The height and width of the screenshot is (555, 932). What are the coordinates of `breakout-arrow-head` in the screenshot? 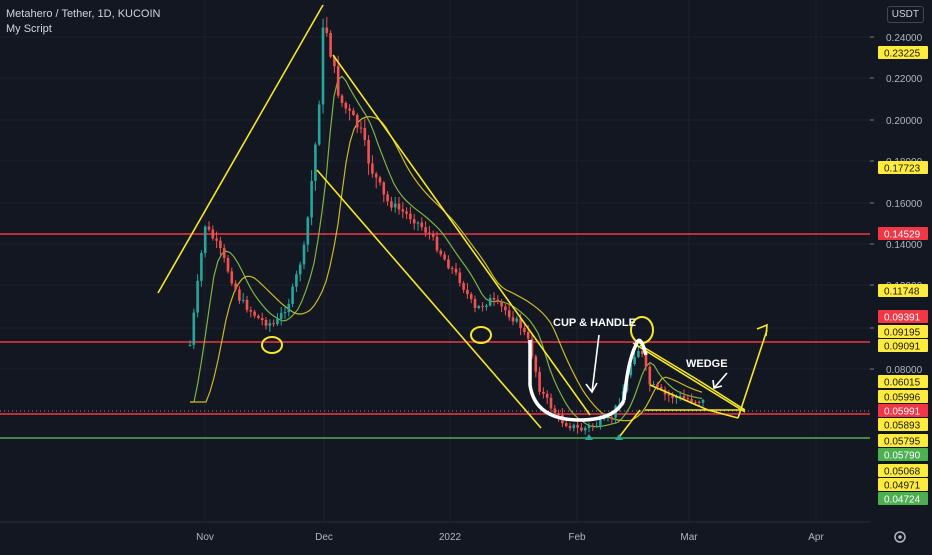 It's located at (762, 330).